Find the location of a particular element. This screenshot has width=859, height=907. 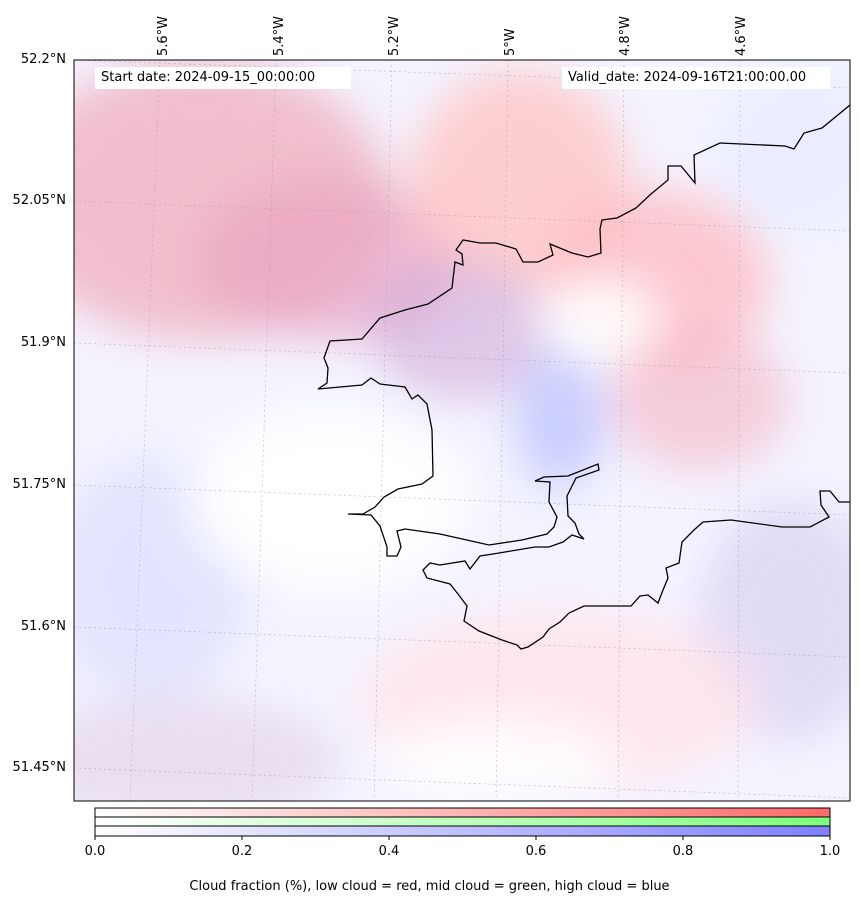

colorbar-tick-label: 0.8 is located at coordinates (683, 851).